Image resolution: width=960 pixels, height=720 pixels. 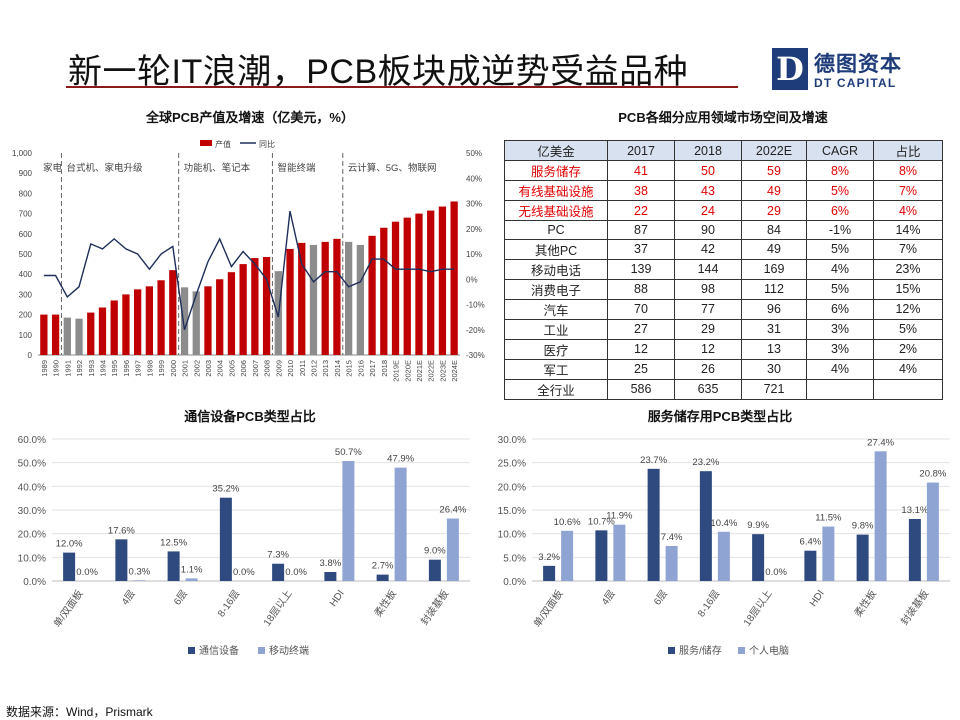 What do you see at coordinates (102, 368) in the screenshot?
I see `x-tick-label: 1994` at bounding box center [102, 368].